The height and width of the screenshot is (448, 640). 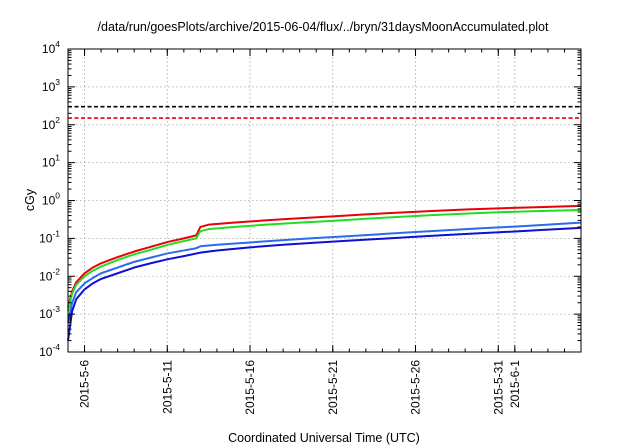 I want to click on y-tick-label: 10⁻², so click(x=49, y=274).